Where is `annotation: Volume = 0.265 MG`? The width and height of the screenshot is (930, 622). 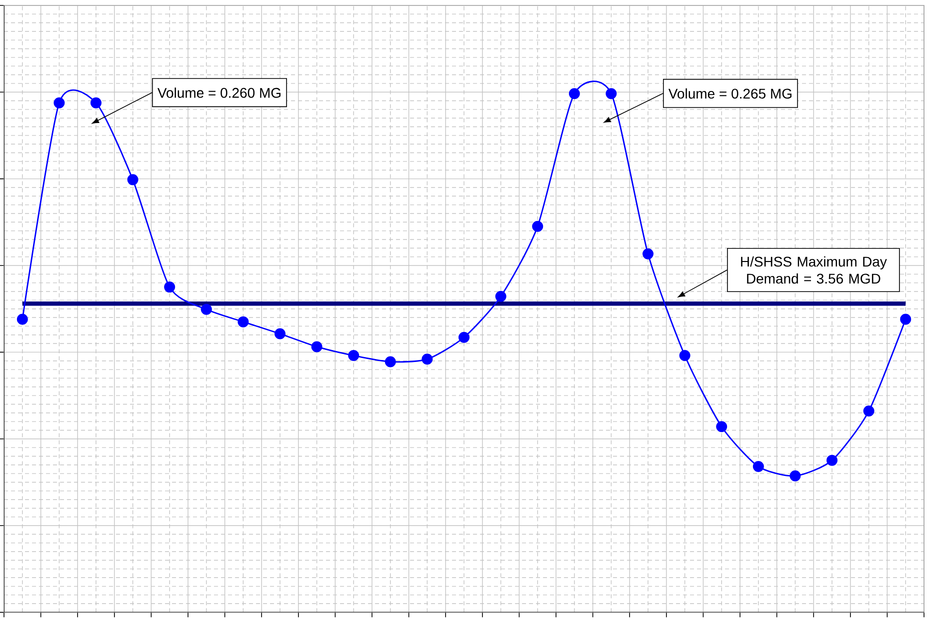
annotation: Volume = 0.265 MG is located at coordinates (730, 93).